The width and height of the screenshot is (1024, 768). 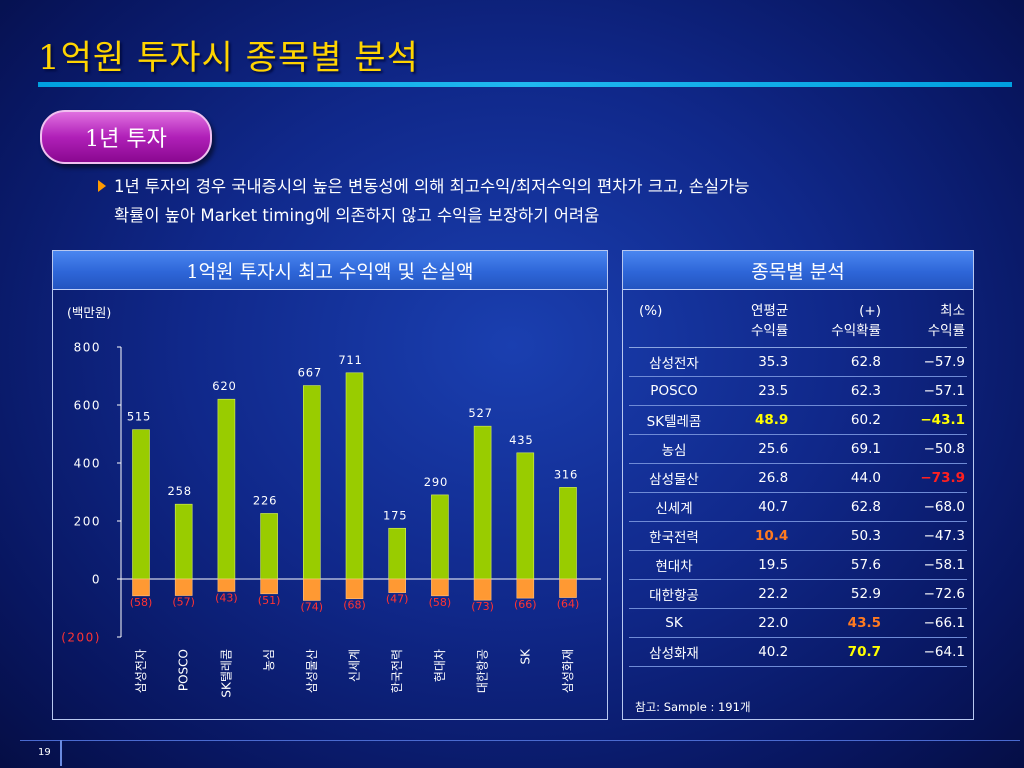 What do you see at coordinates (674, 507) in the screenshot?
I see `cell-stock-name: 신세계` at bounding box center [674, 507].